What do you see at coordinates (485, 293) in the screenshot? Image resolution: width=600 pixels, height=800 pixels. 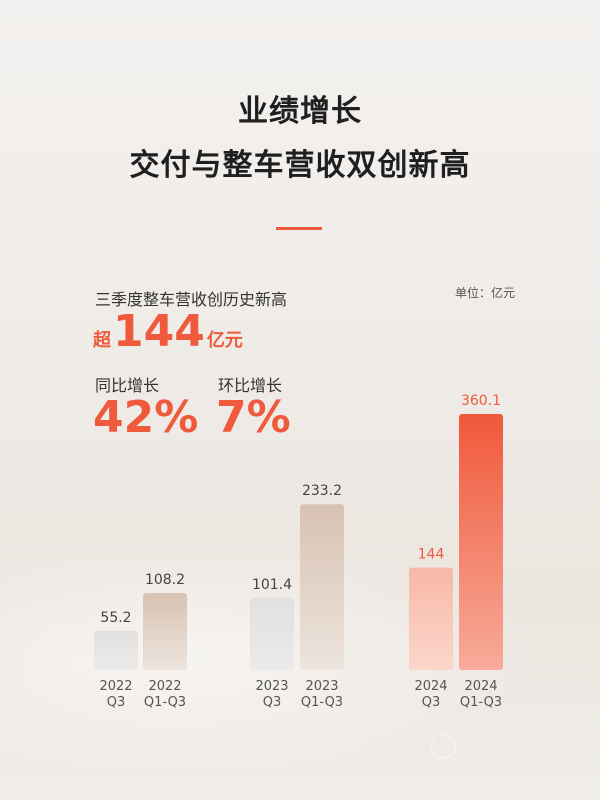 I see `unit-label: 单位：亿元` at bounding box center [485, 293].